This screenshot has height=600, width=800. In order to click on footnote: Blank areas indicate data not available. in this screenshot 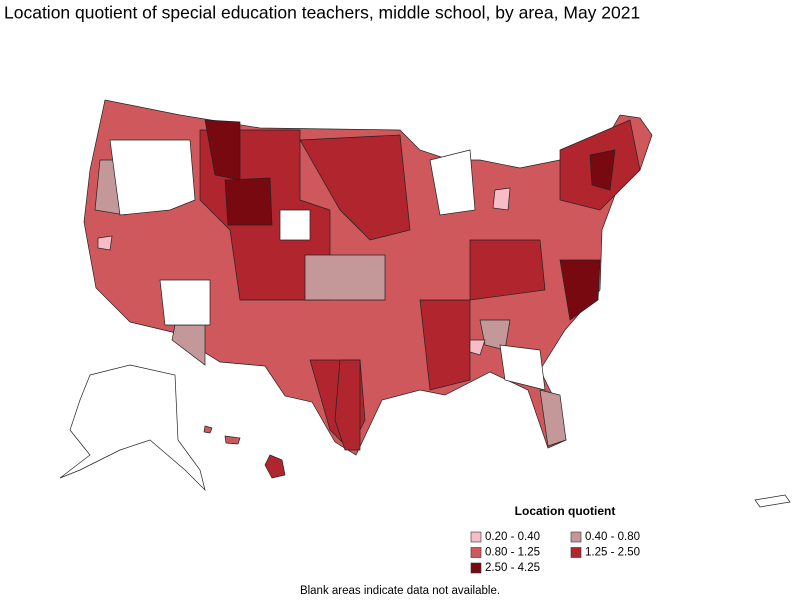, I will do `click(400, 591)`.